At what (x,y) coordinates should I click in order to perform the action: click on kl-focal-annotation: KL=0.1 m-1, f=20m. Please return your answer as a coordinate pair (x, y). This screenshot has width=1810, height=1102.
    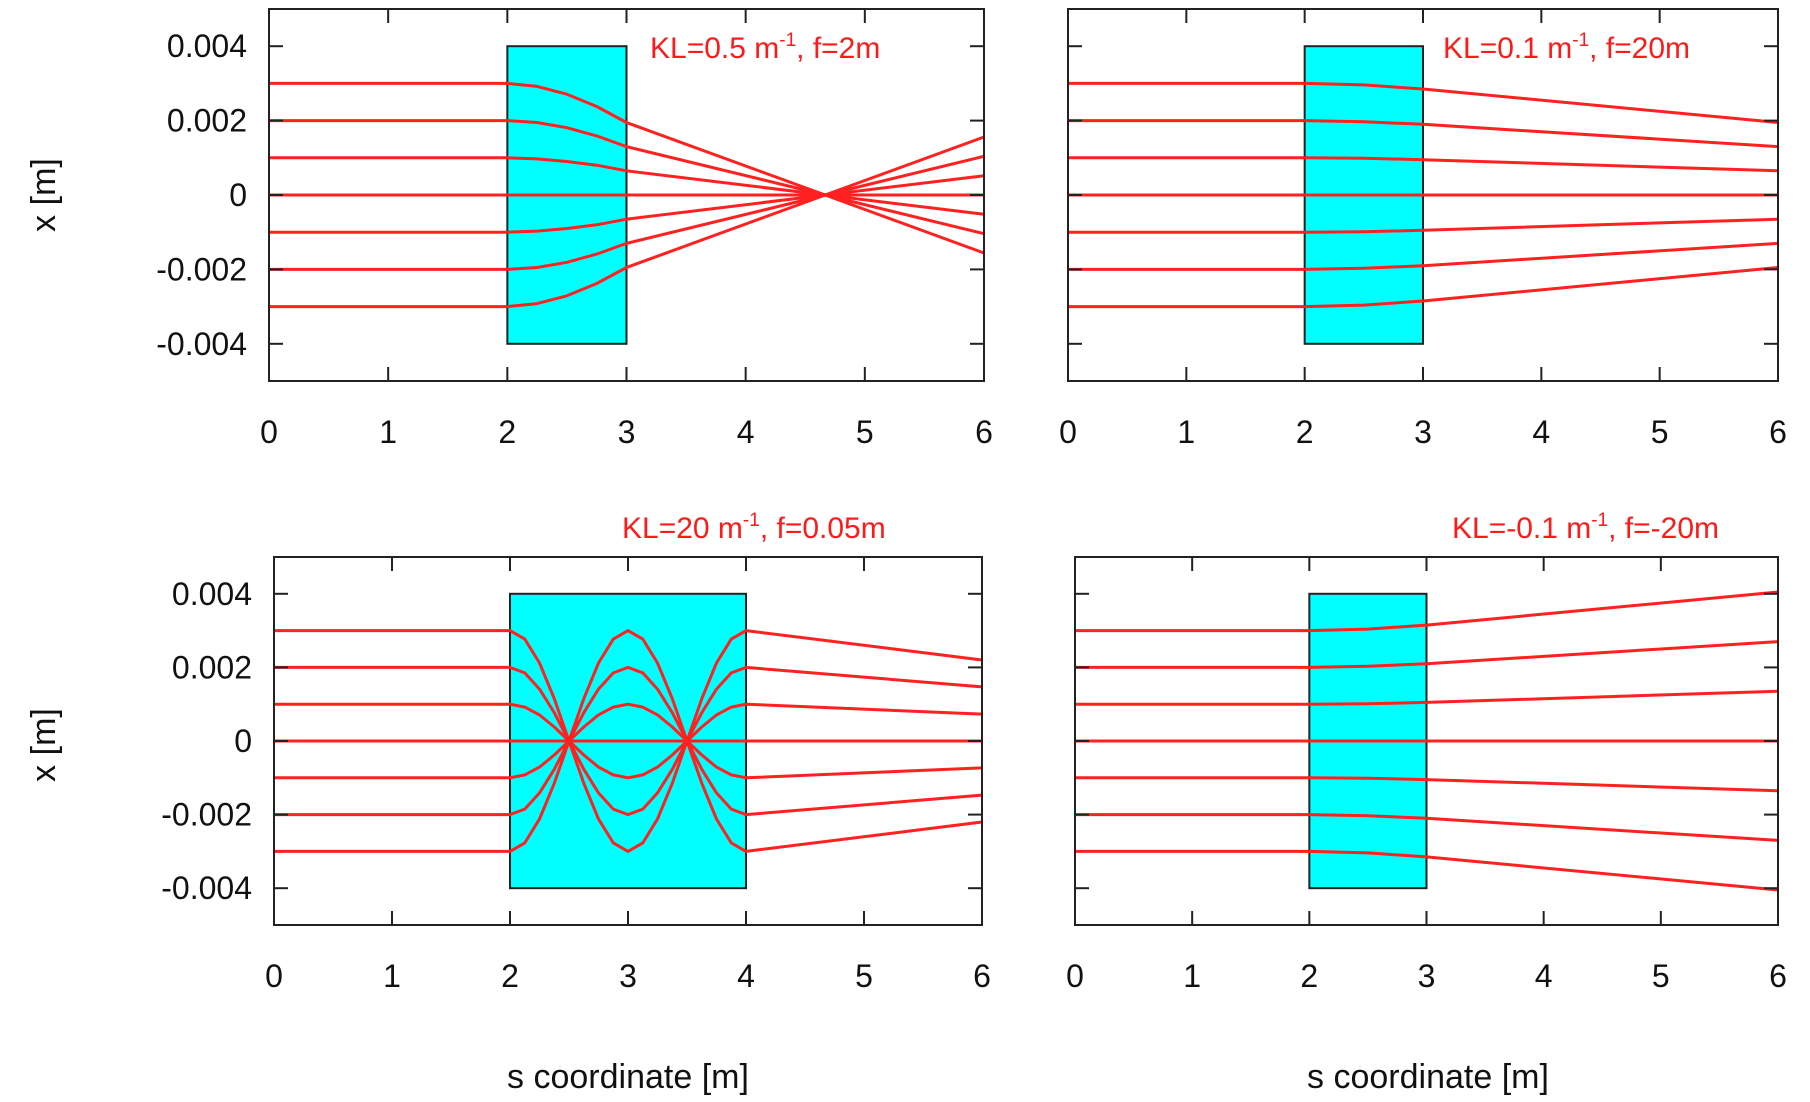
    Looking at the image, I should click on (1566, 47).